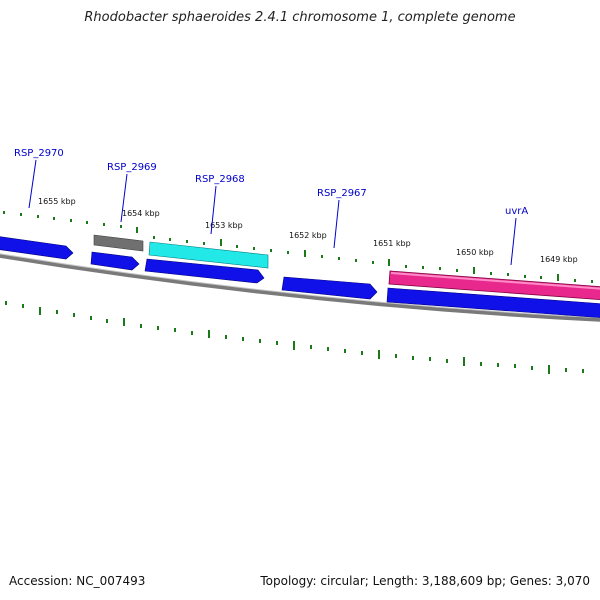 The height and width of the screenshot is (600, 600). What do you see at coordinates (495, 281) in the screenshot?
I see `gene-uvra-highlight` at bounding box center [495, 281].